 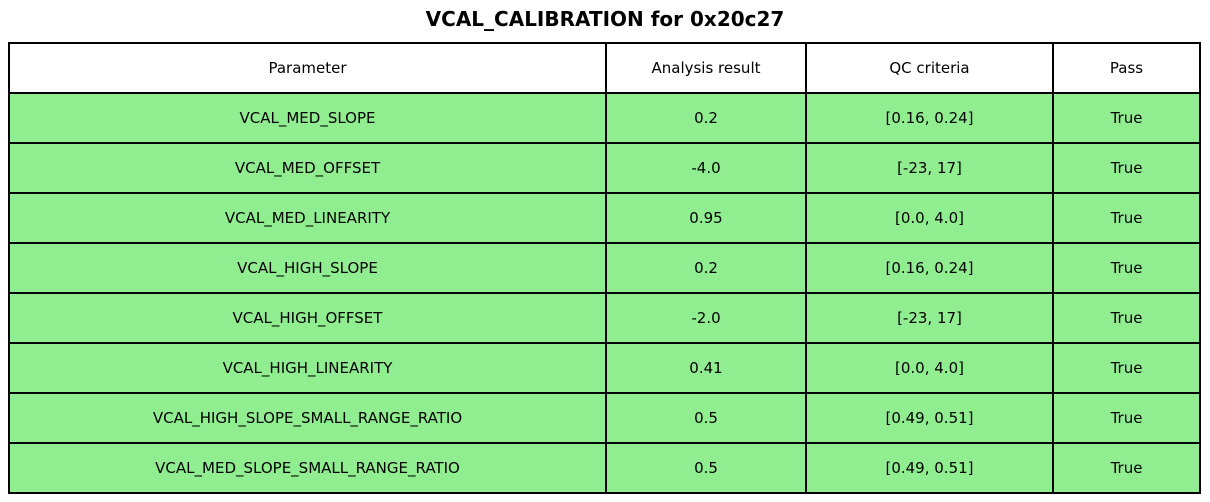 I want to click on cell-parameter: VCAL_MED_SLOPE, so click(x=307, y=118).